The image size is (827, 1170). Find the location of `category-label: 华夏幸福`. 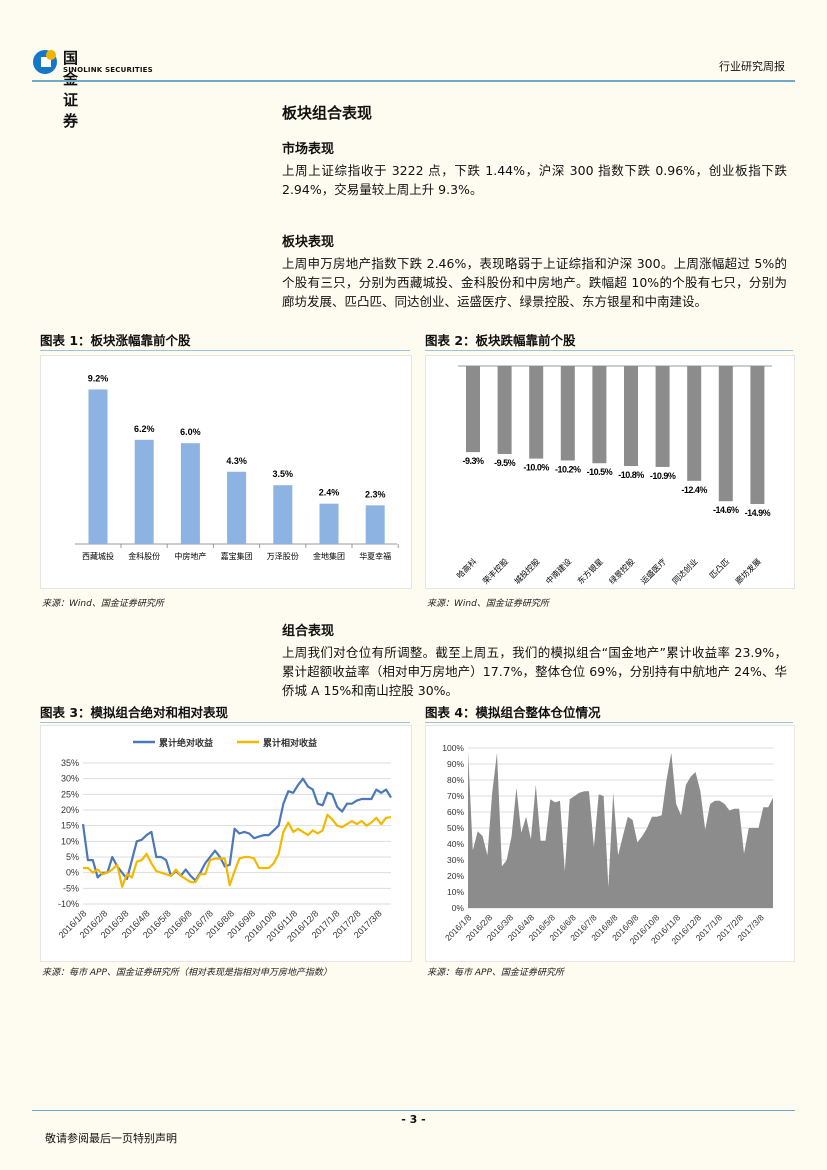

category-label: 华夏幸福 is located at coordinates (375, 556).